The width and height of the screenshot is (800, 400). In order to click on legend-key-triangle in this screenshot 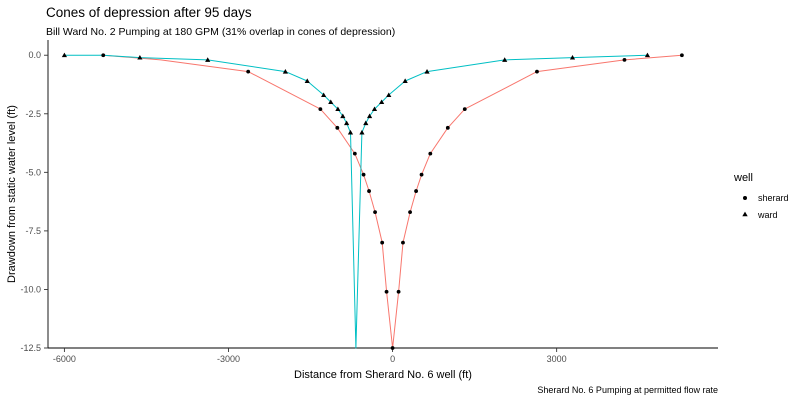, I will do `click(745, 214)`.